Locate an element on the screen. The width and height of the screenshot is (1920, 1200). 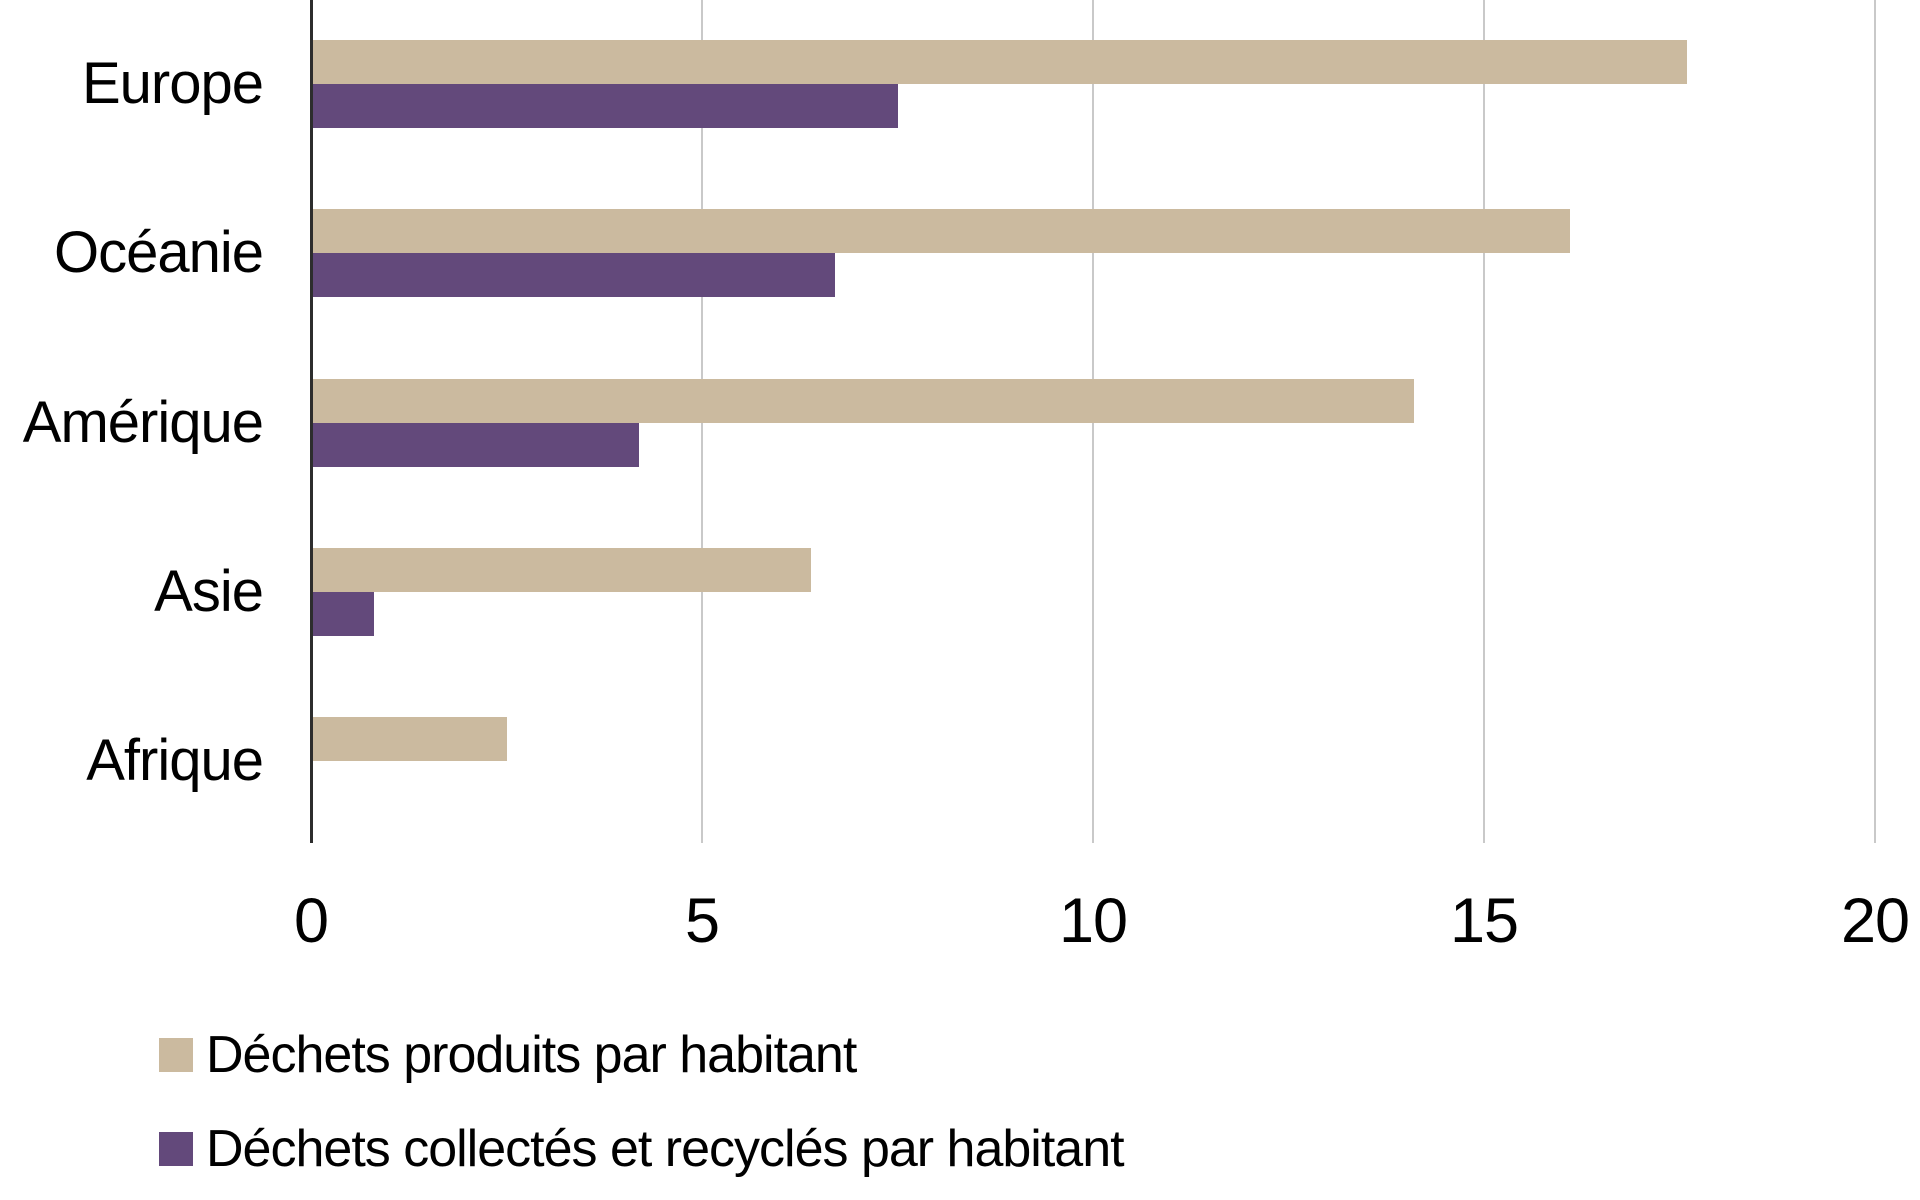
x-tick-label: 20 is located at coordinates (1875, 921).